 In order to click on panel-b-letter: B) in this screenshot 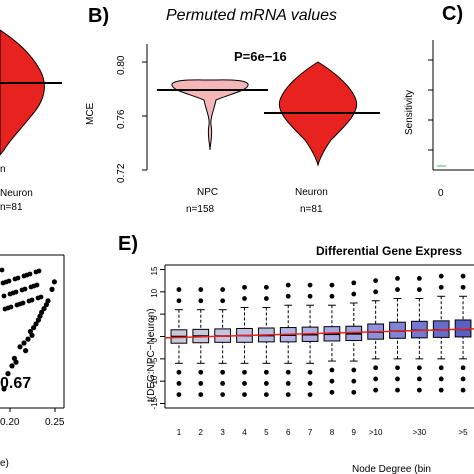, I will do `click(98, 16)`.